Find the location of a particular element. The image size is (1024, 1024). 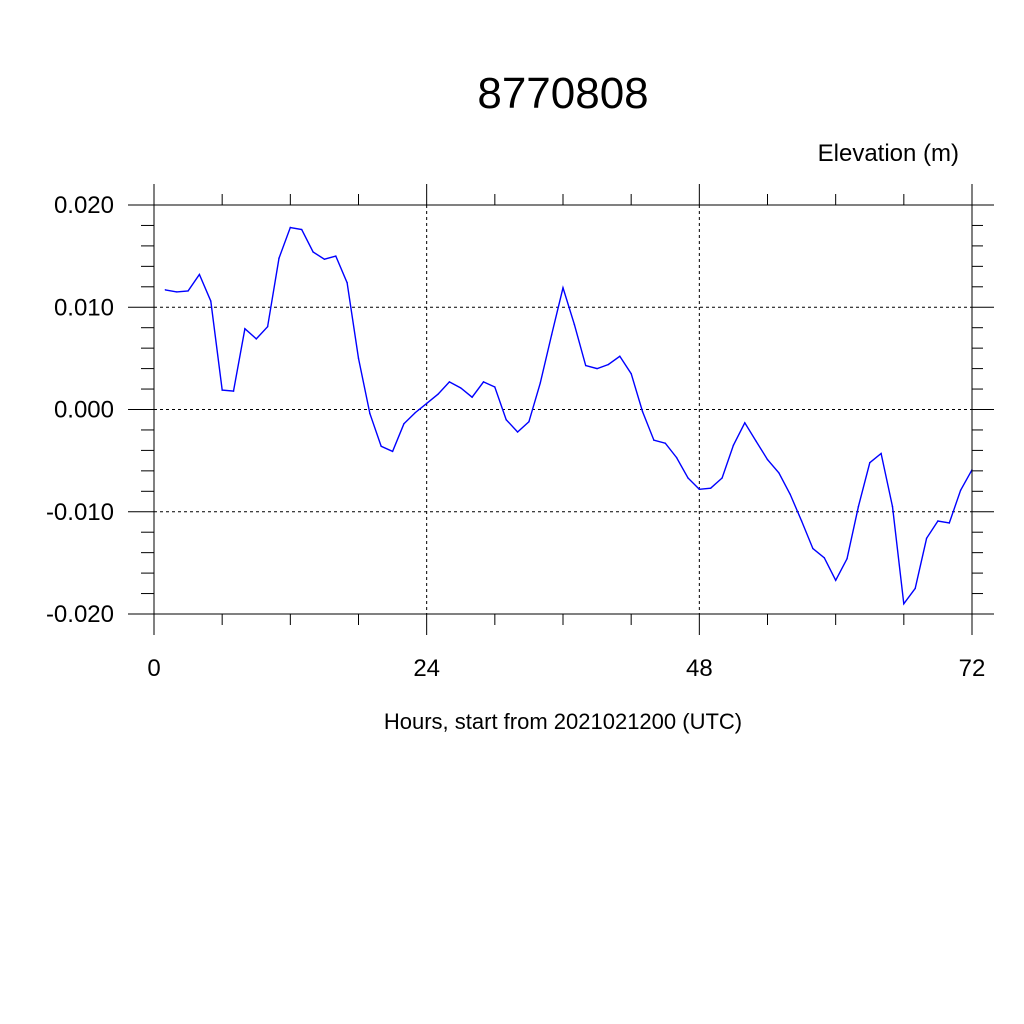

y-tick-label: 0.010 is located at coordinates (84, 307).